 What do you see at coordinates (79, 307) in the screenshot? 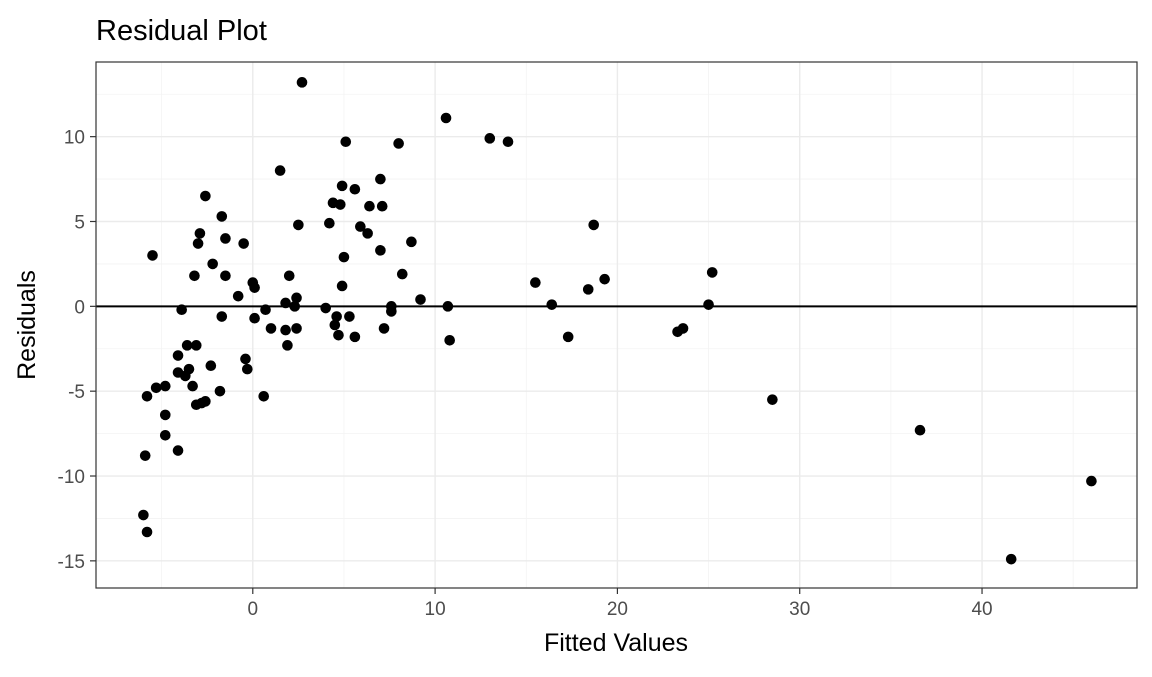
I see `y-tick-label: 0` at bounding box center [79, 307].